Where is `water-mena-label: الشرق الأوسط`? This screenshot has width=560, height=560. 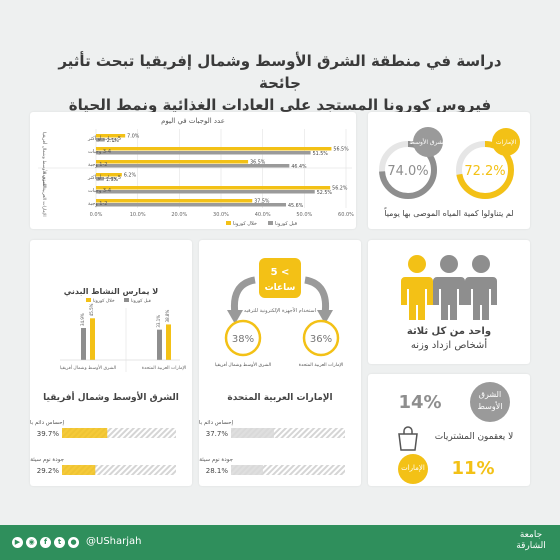
water-mena-label: الشرق الأوسط is located at coordinates (428, 142).